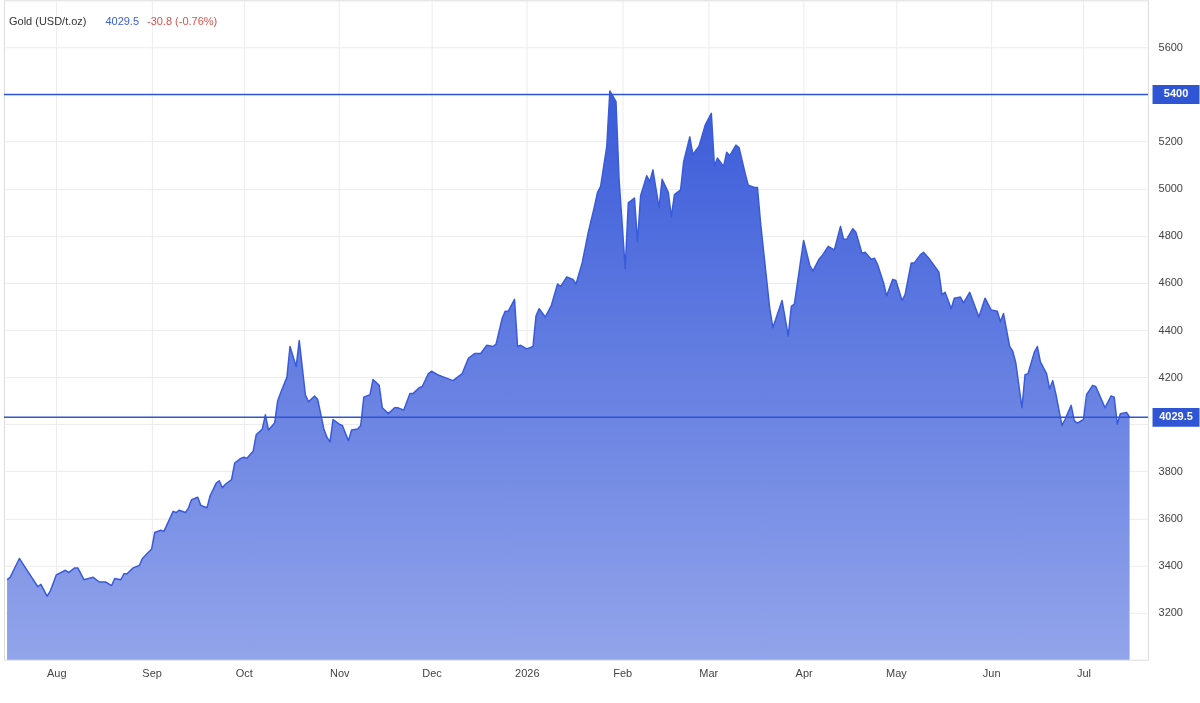  What do you see at coordinates (1170, 282) in the screenshot?
I see `y-tick-label: 4600` at bounding box center [1170, 282].